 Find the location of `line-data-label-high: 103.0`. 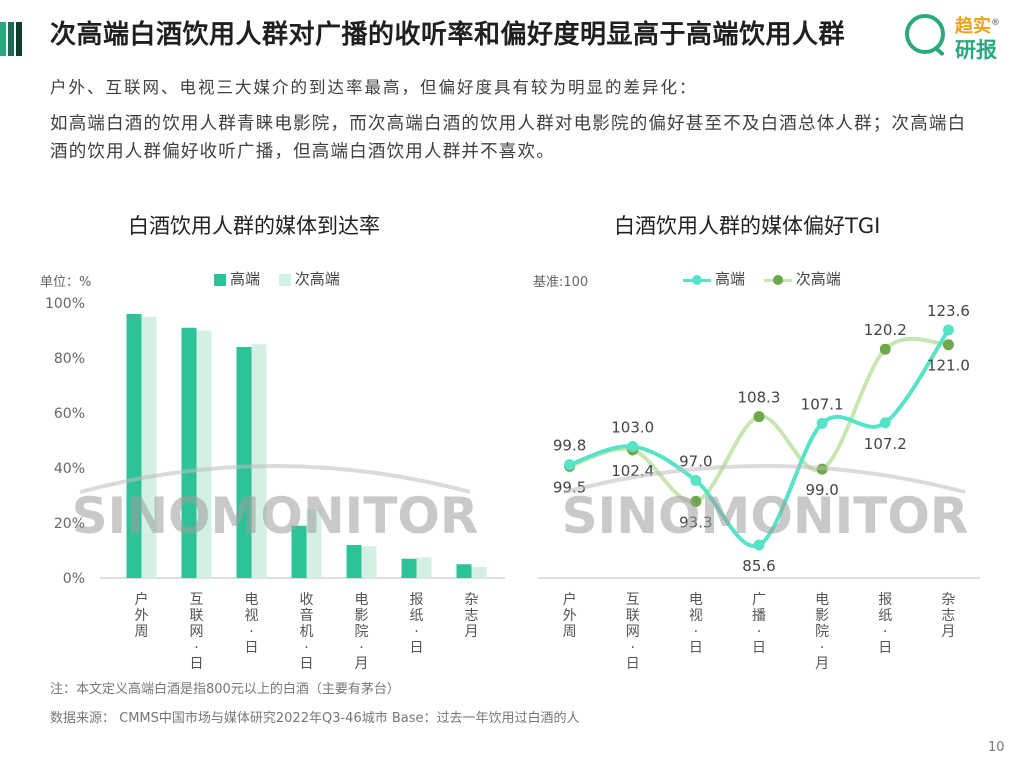

line-data-label-high: 103.0 is located at coordinates (632, 428).